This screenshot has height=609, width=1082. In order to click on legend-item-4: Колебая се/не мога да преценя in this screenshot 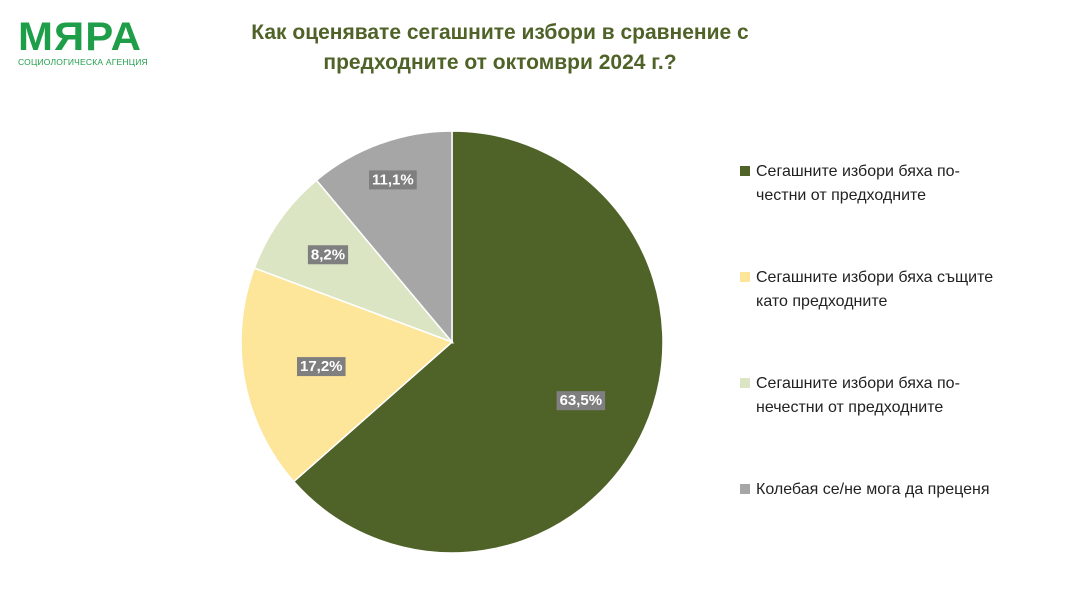, I will do `click(900, 490)`.